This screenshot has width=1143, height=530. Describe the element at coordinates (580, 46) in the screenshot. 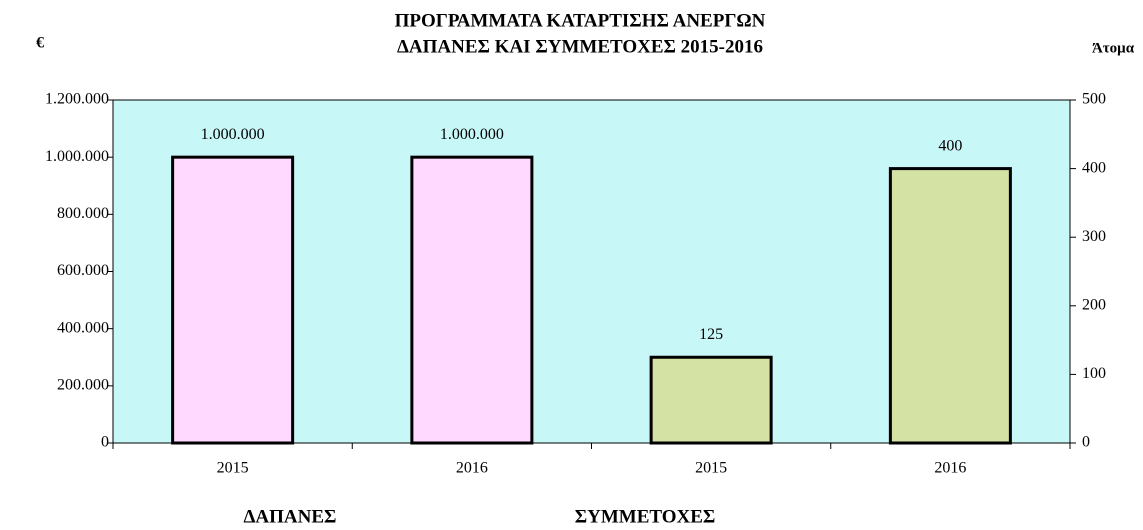

I see `chart-title: ΔΑΠΑΝΕΣ ΚΑΙ ΣΥΜΜΕΤΟΧΕΣ 2015-2016` at that location.